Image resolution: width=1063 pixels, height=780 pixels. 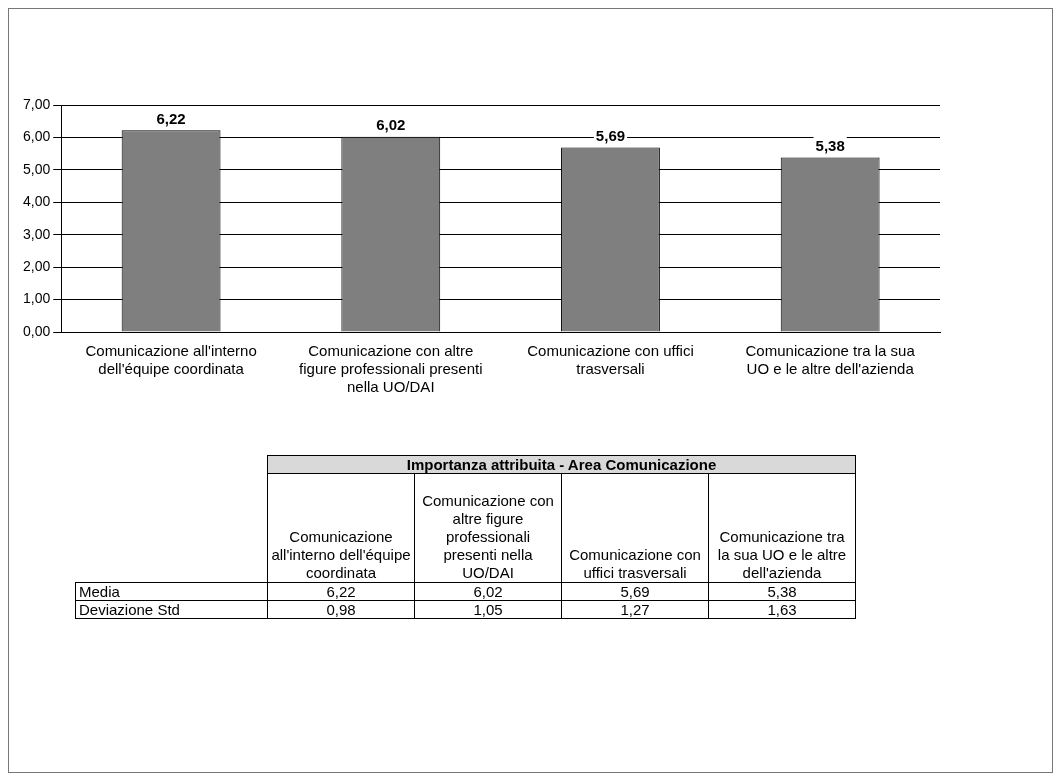 I want to click on data-label: 6,22, so click(x=171, y=118).